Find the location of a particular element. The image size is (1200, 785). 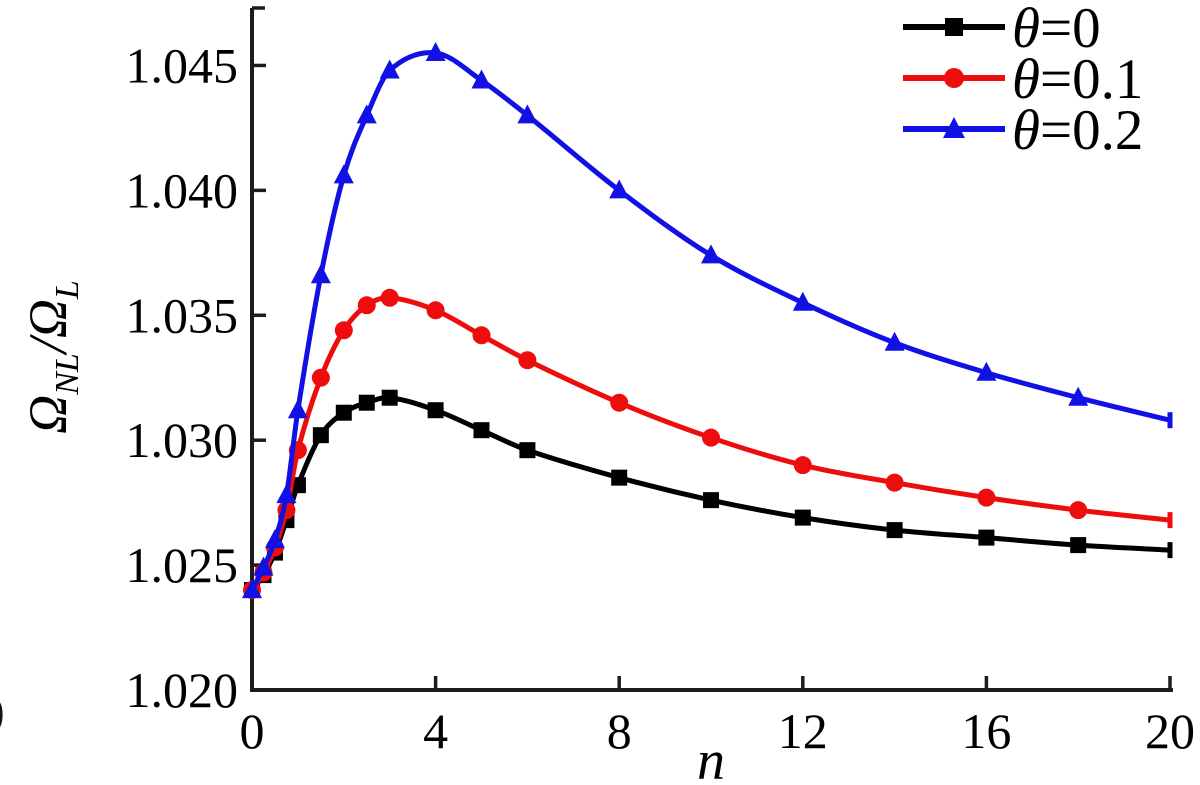

x-tick-label: 20 is located at coordinates (1170, 731).